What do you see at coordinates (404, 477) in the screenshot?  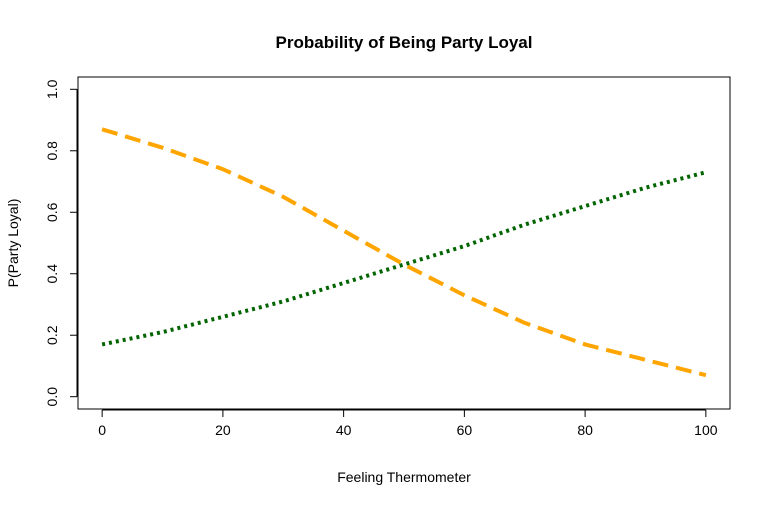 I see `x-axis-label: Feeling Thermometer` at bounding box center [404, 477].